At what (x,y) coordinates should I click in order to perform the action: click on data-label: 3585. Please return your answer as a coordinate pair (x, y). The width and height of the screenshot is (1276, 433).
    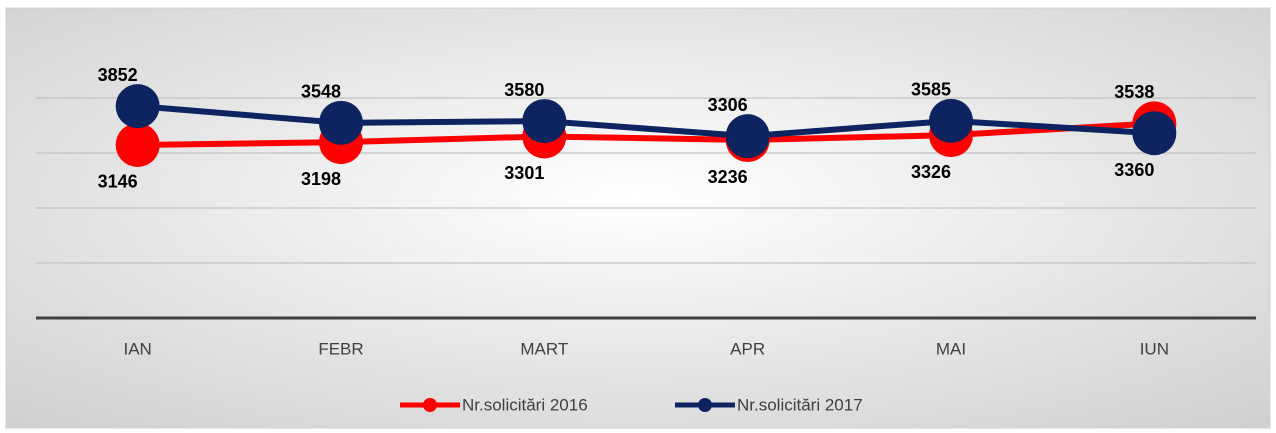
    Looking at the image, I should click on (931, 90).